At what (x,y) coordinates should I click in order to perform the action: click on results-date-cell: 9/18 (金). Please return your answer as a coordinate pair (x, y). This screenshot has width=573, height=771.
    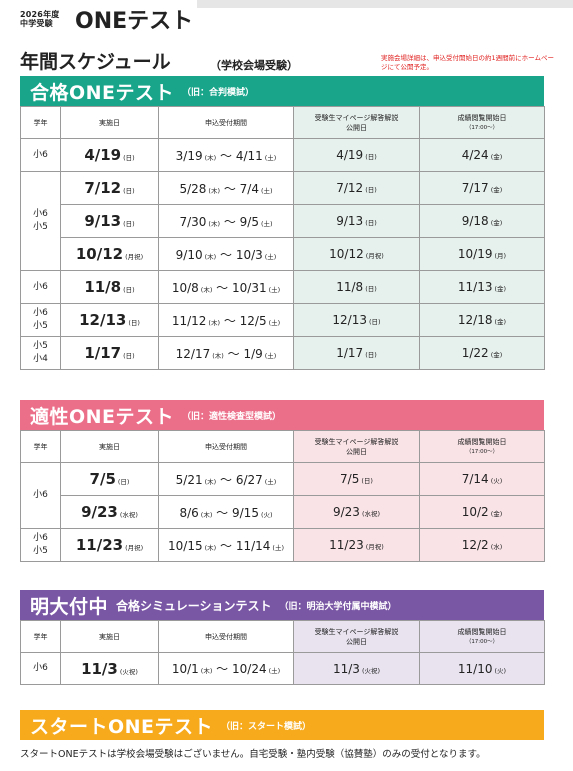
    Looking at the image, I should click on (482, 221).